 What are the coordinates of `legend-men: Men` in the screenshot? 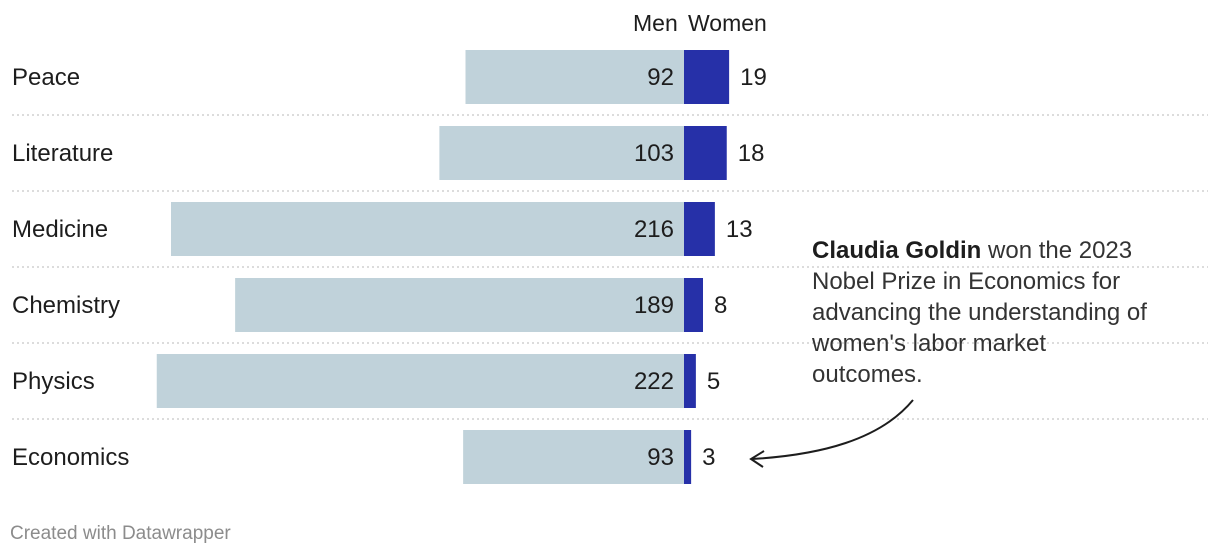 It's located at (655, 23).